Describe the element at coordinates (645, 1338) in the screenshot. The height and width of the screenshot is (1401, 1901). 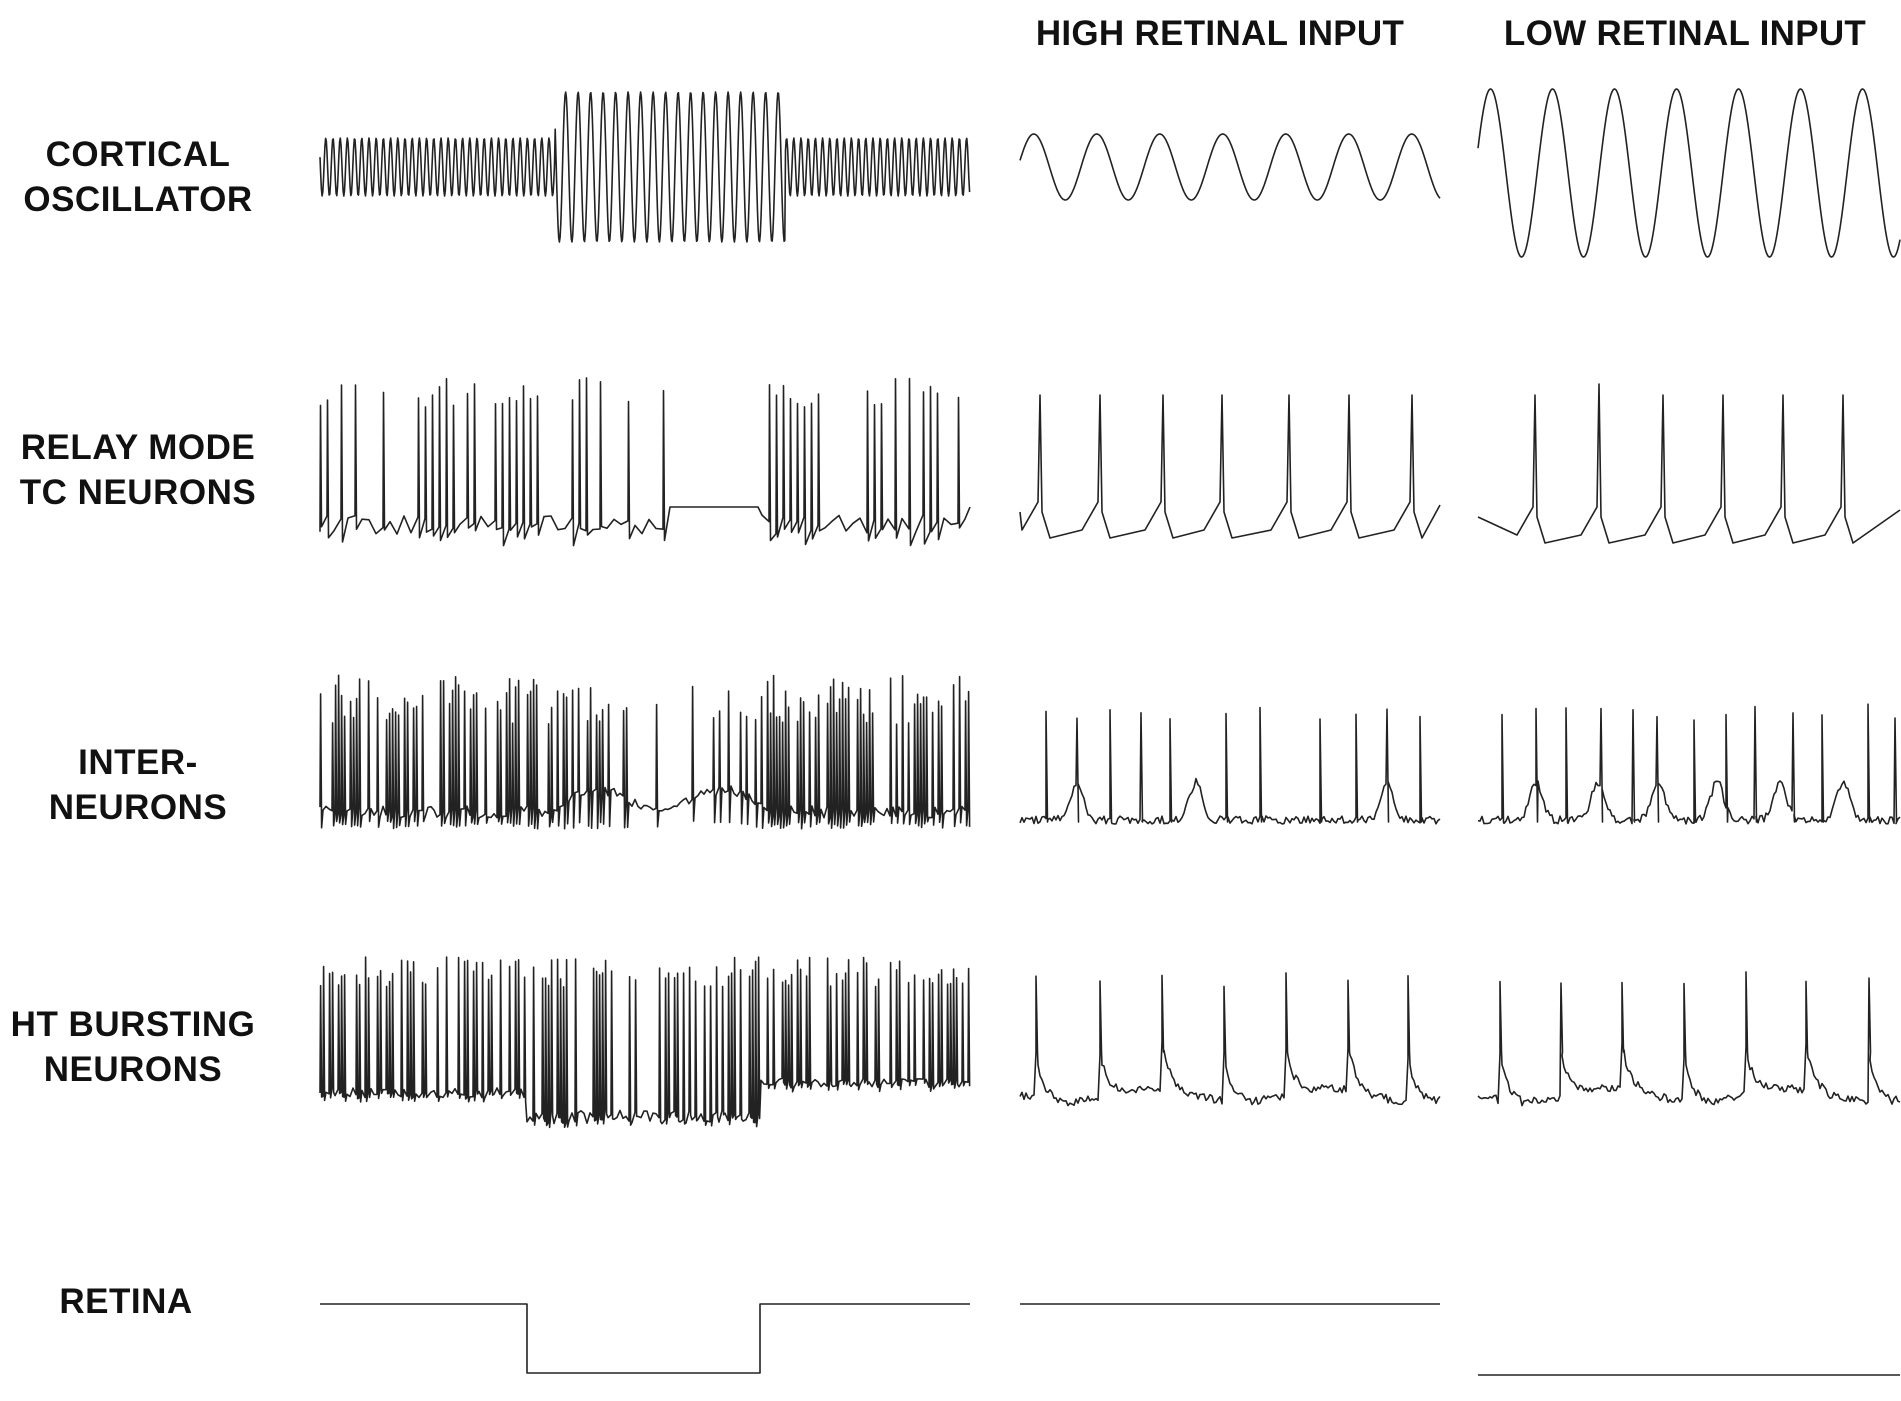
I see `retina-trace-main` at that location.